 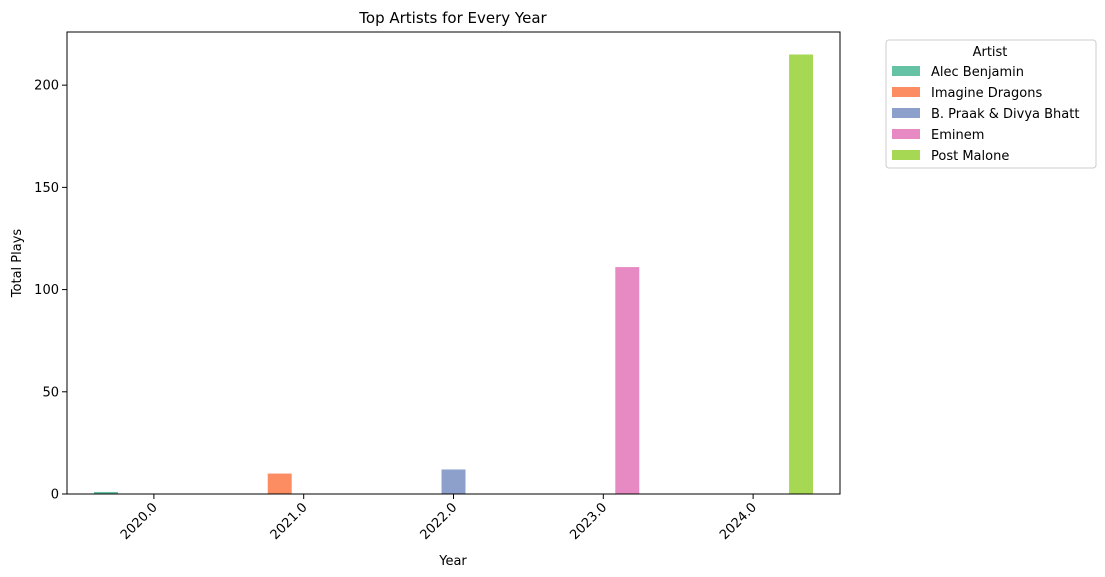 I want to click on legend-box, so click(x=991, y=104).